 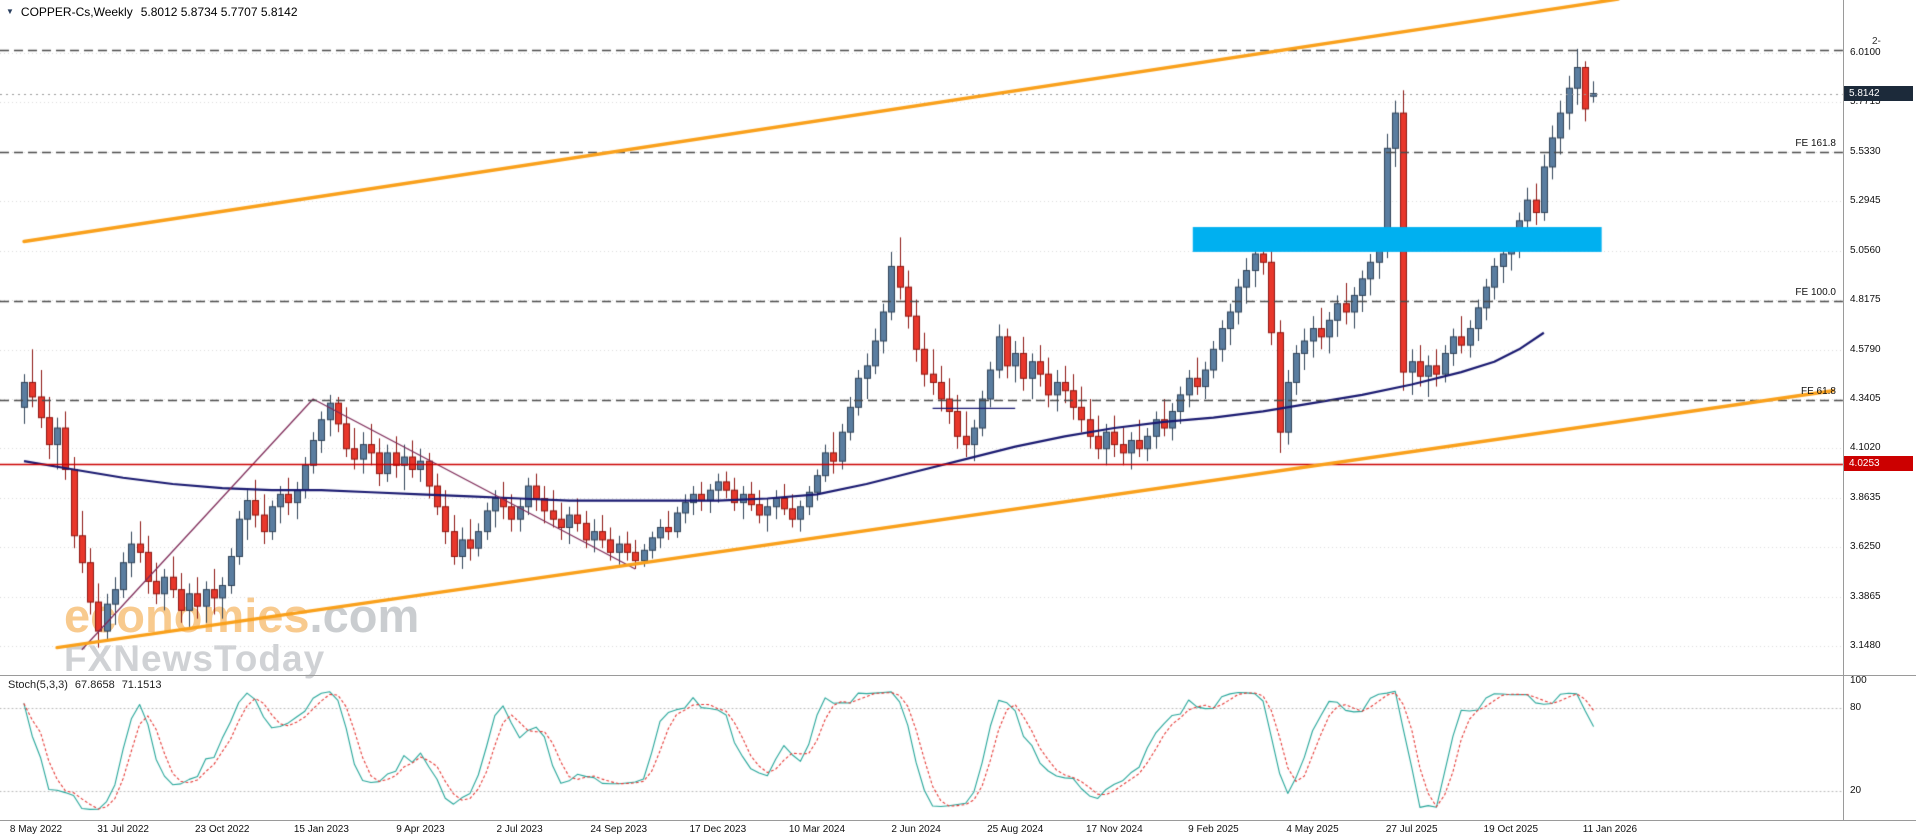 What do you see at coordinates (420, 829) in the screenshot?
I see `date-label: 9 Apr 2023` at bounding box center [420, 829].